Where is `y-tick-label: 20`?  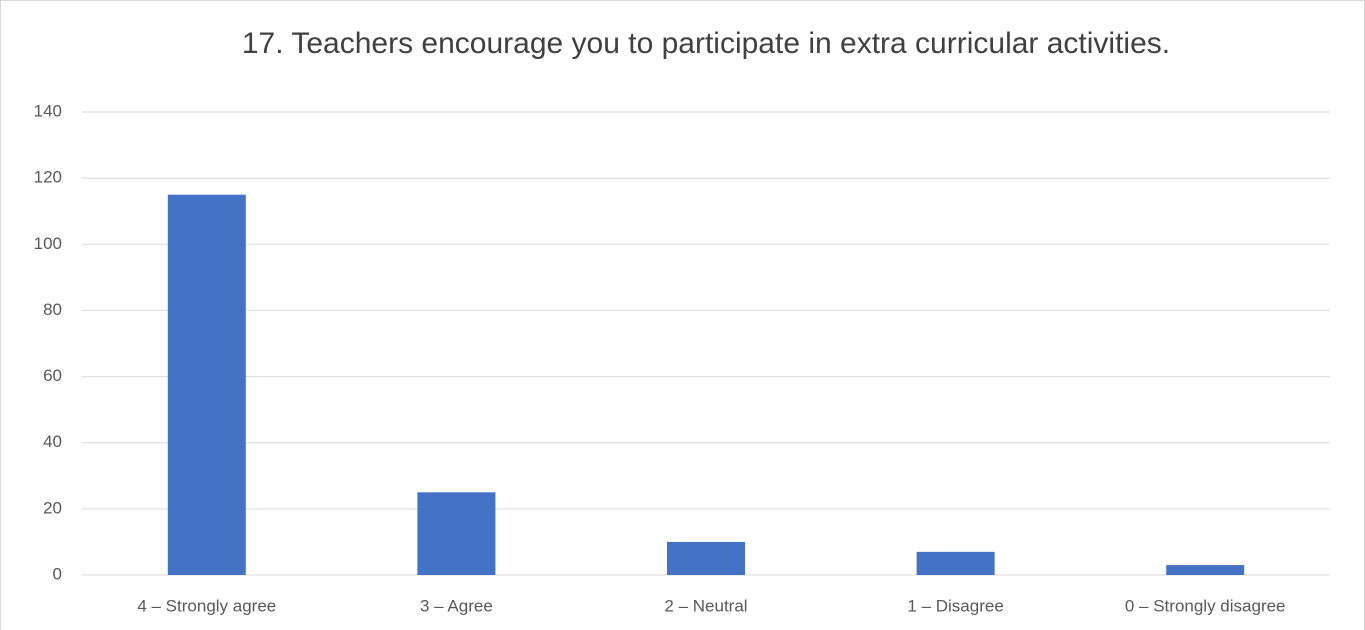
y-tick-label: 20 is located at coordinates (52, 507).